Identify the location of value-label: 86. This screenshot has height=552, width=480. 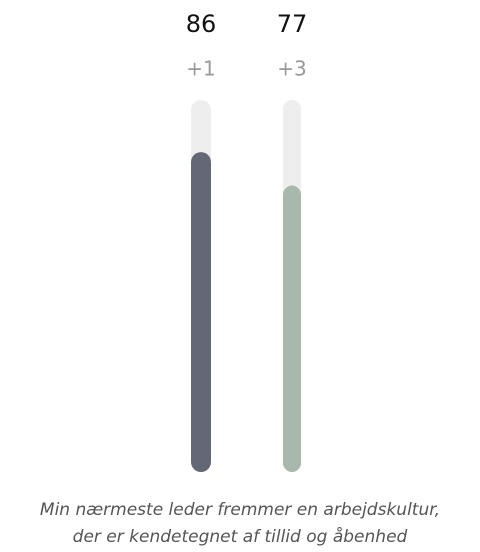
(201, 24).